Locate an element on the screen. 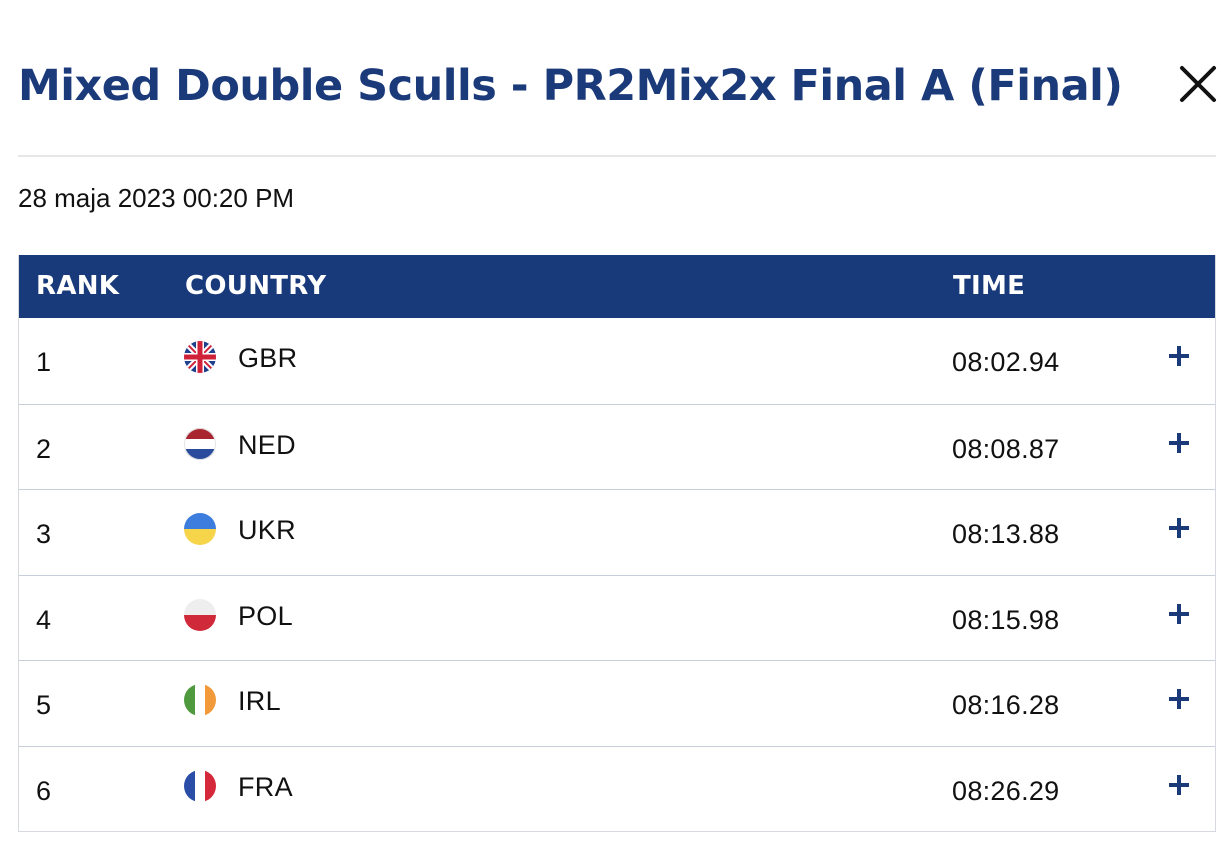 This screenshot has height=846, width=1232. table-row: 3 UKR 08:13.88 is located at coordinates (617, 532).